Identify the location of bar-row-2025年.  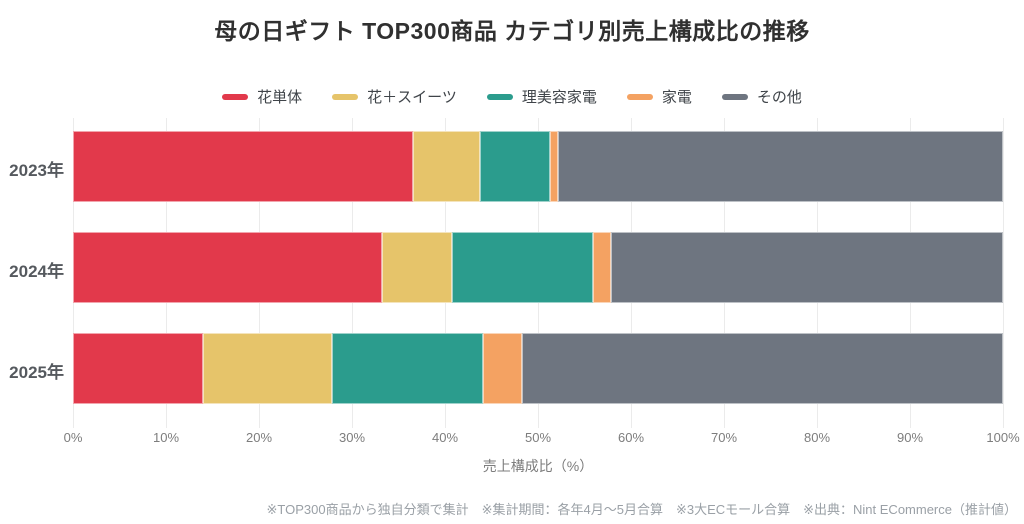
(538, 368).